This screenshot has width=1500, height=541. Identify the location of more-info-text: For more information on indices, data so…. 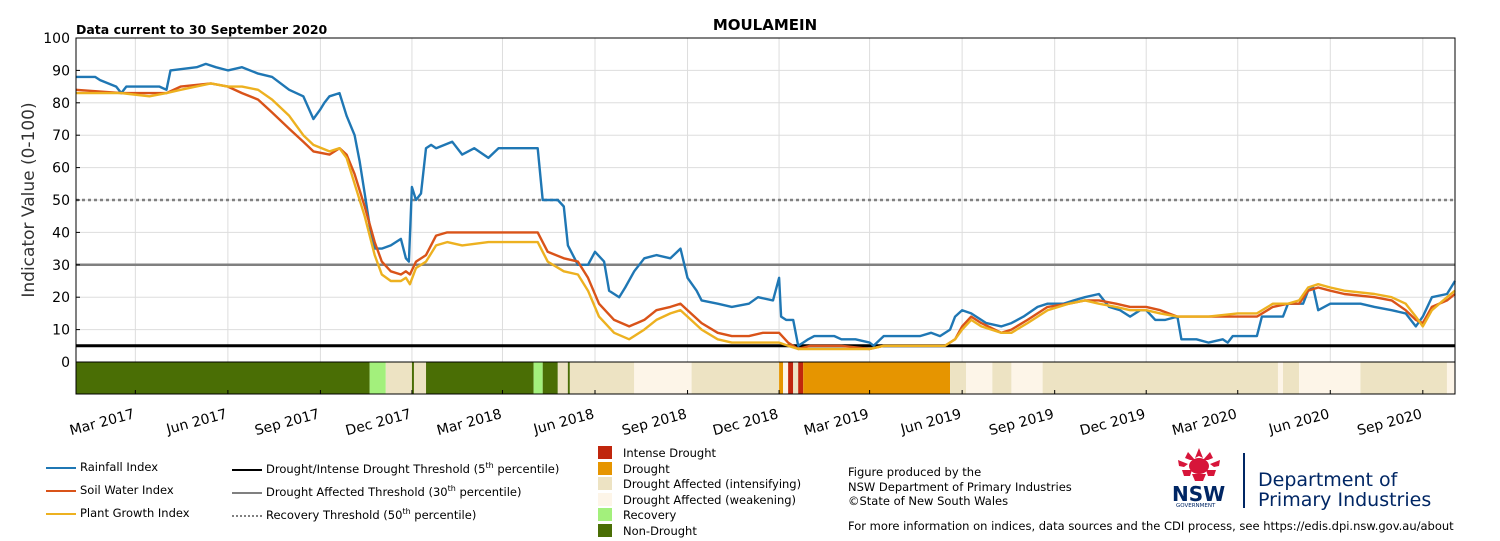
(1151, 526).